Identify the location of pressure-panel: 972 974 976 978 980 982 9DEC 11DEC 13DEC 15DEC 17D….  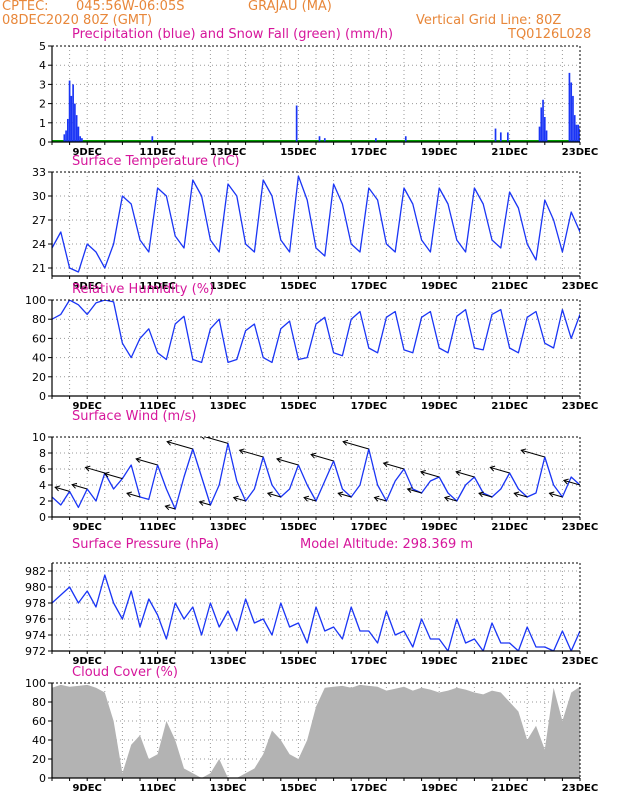
(311, 614).